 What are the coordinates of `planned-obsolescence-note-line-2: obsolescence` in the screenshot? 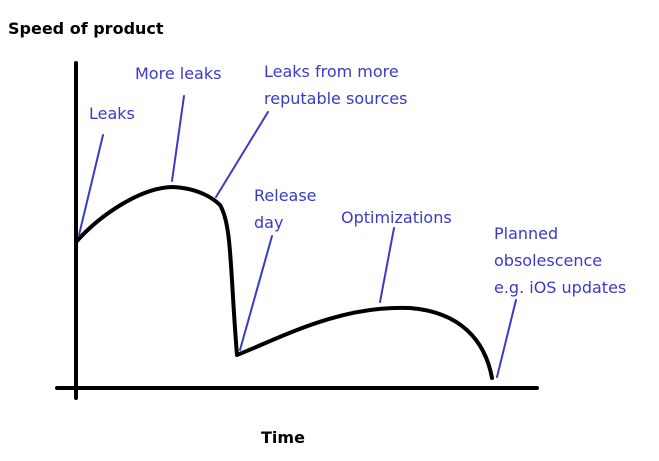 It's located at (548, 260).